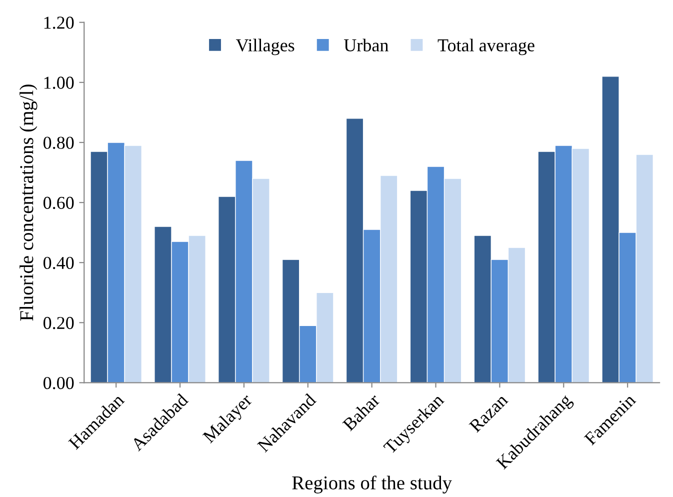 Image resolution: width=673 pixels, height=497 pixels. What do you see at coordinates (58, 323) in the screenshot?
I see `y-tick-label: 0.20` at bounding box center [58, 323].